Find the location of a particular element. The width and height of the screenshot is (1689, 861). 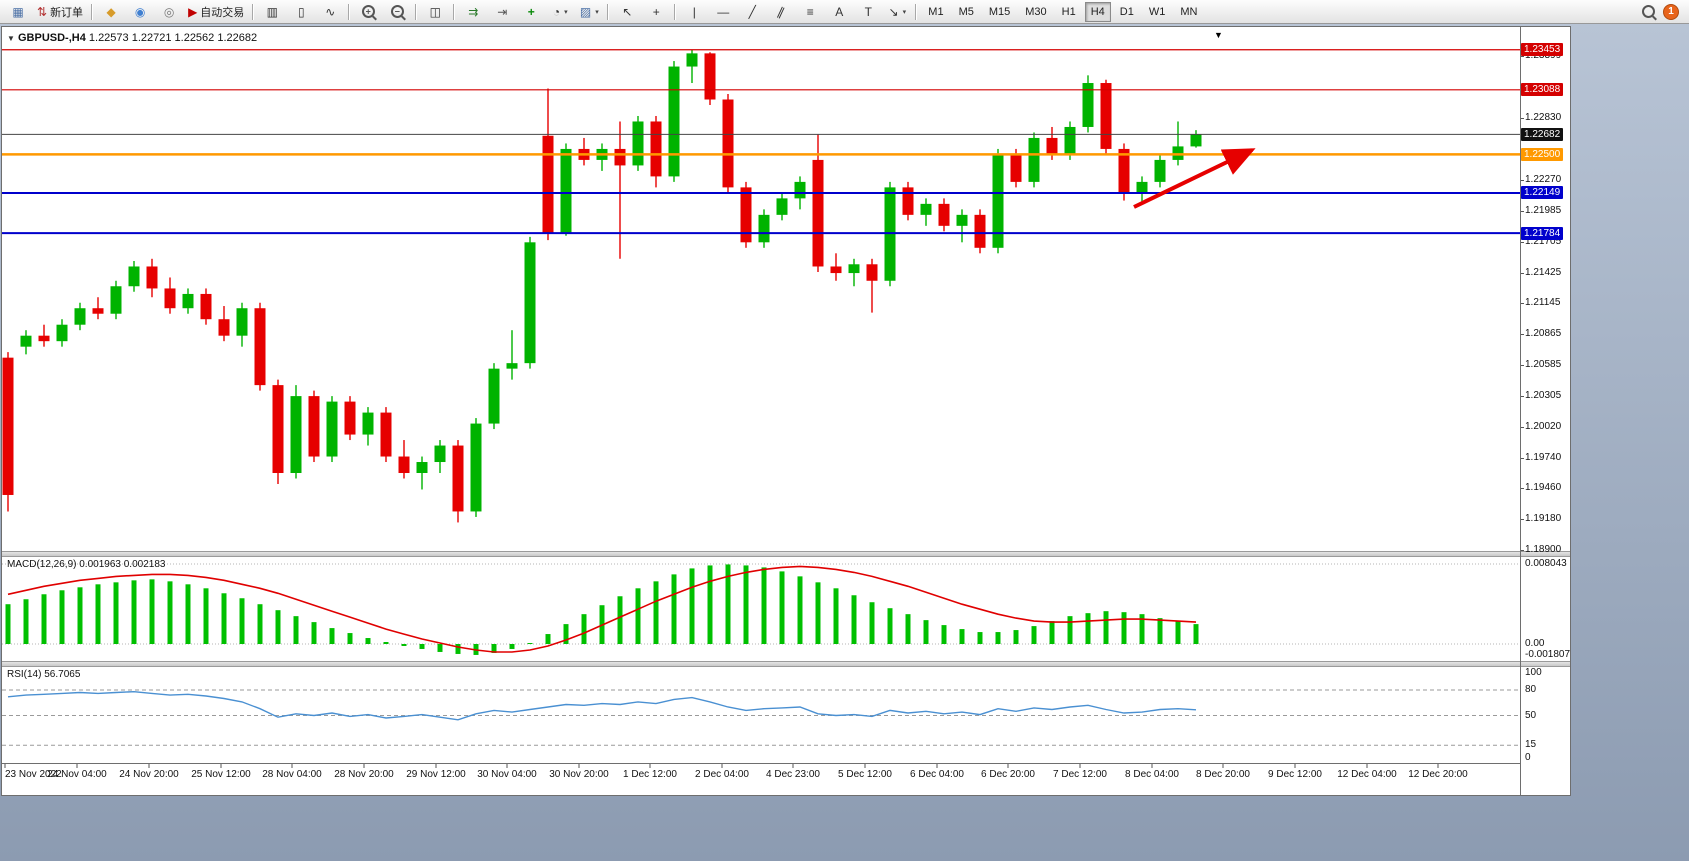

timeframe-button-m5: M5 is located at coordinates (966, 11).